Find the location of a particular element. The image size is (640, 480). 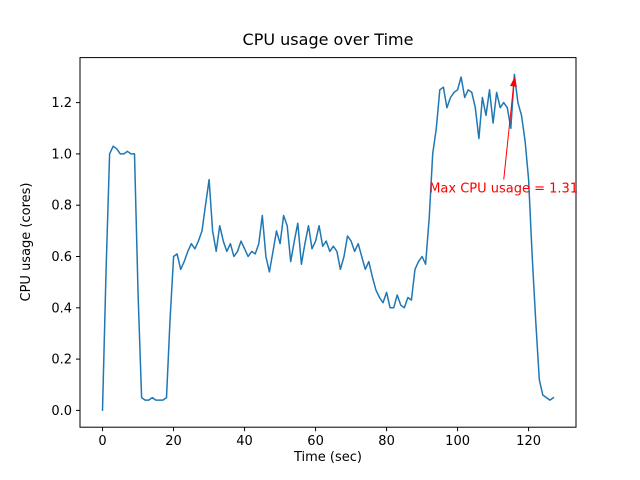

x-tick-label: 100 is located at coordinates (457, 441).